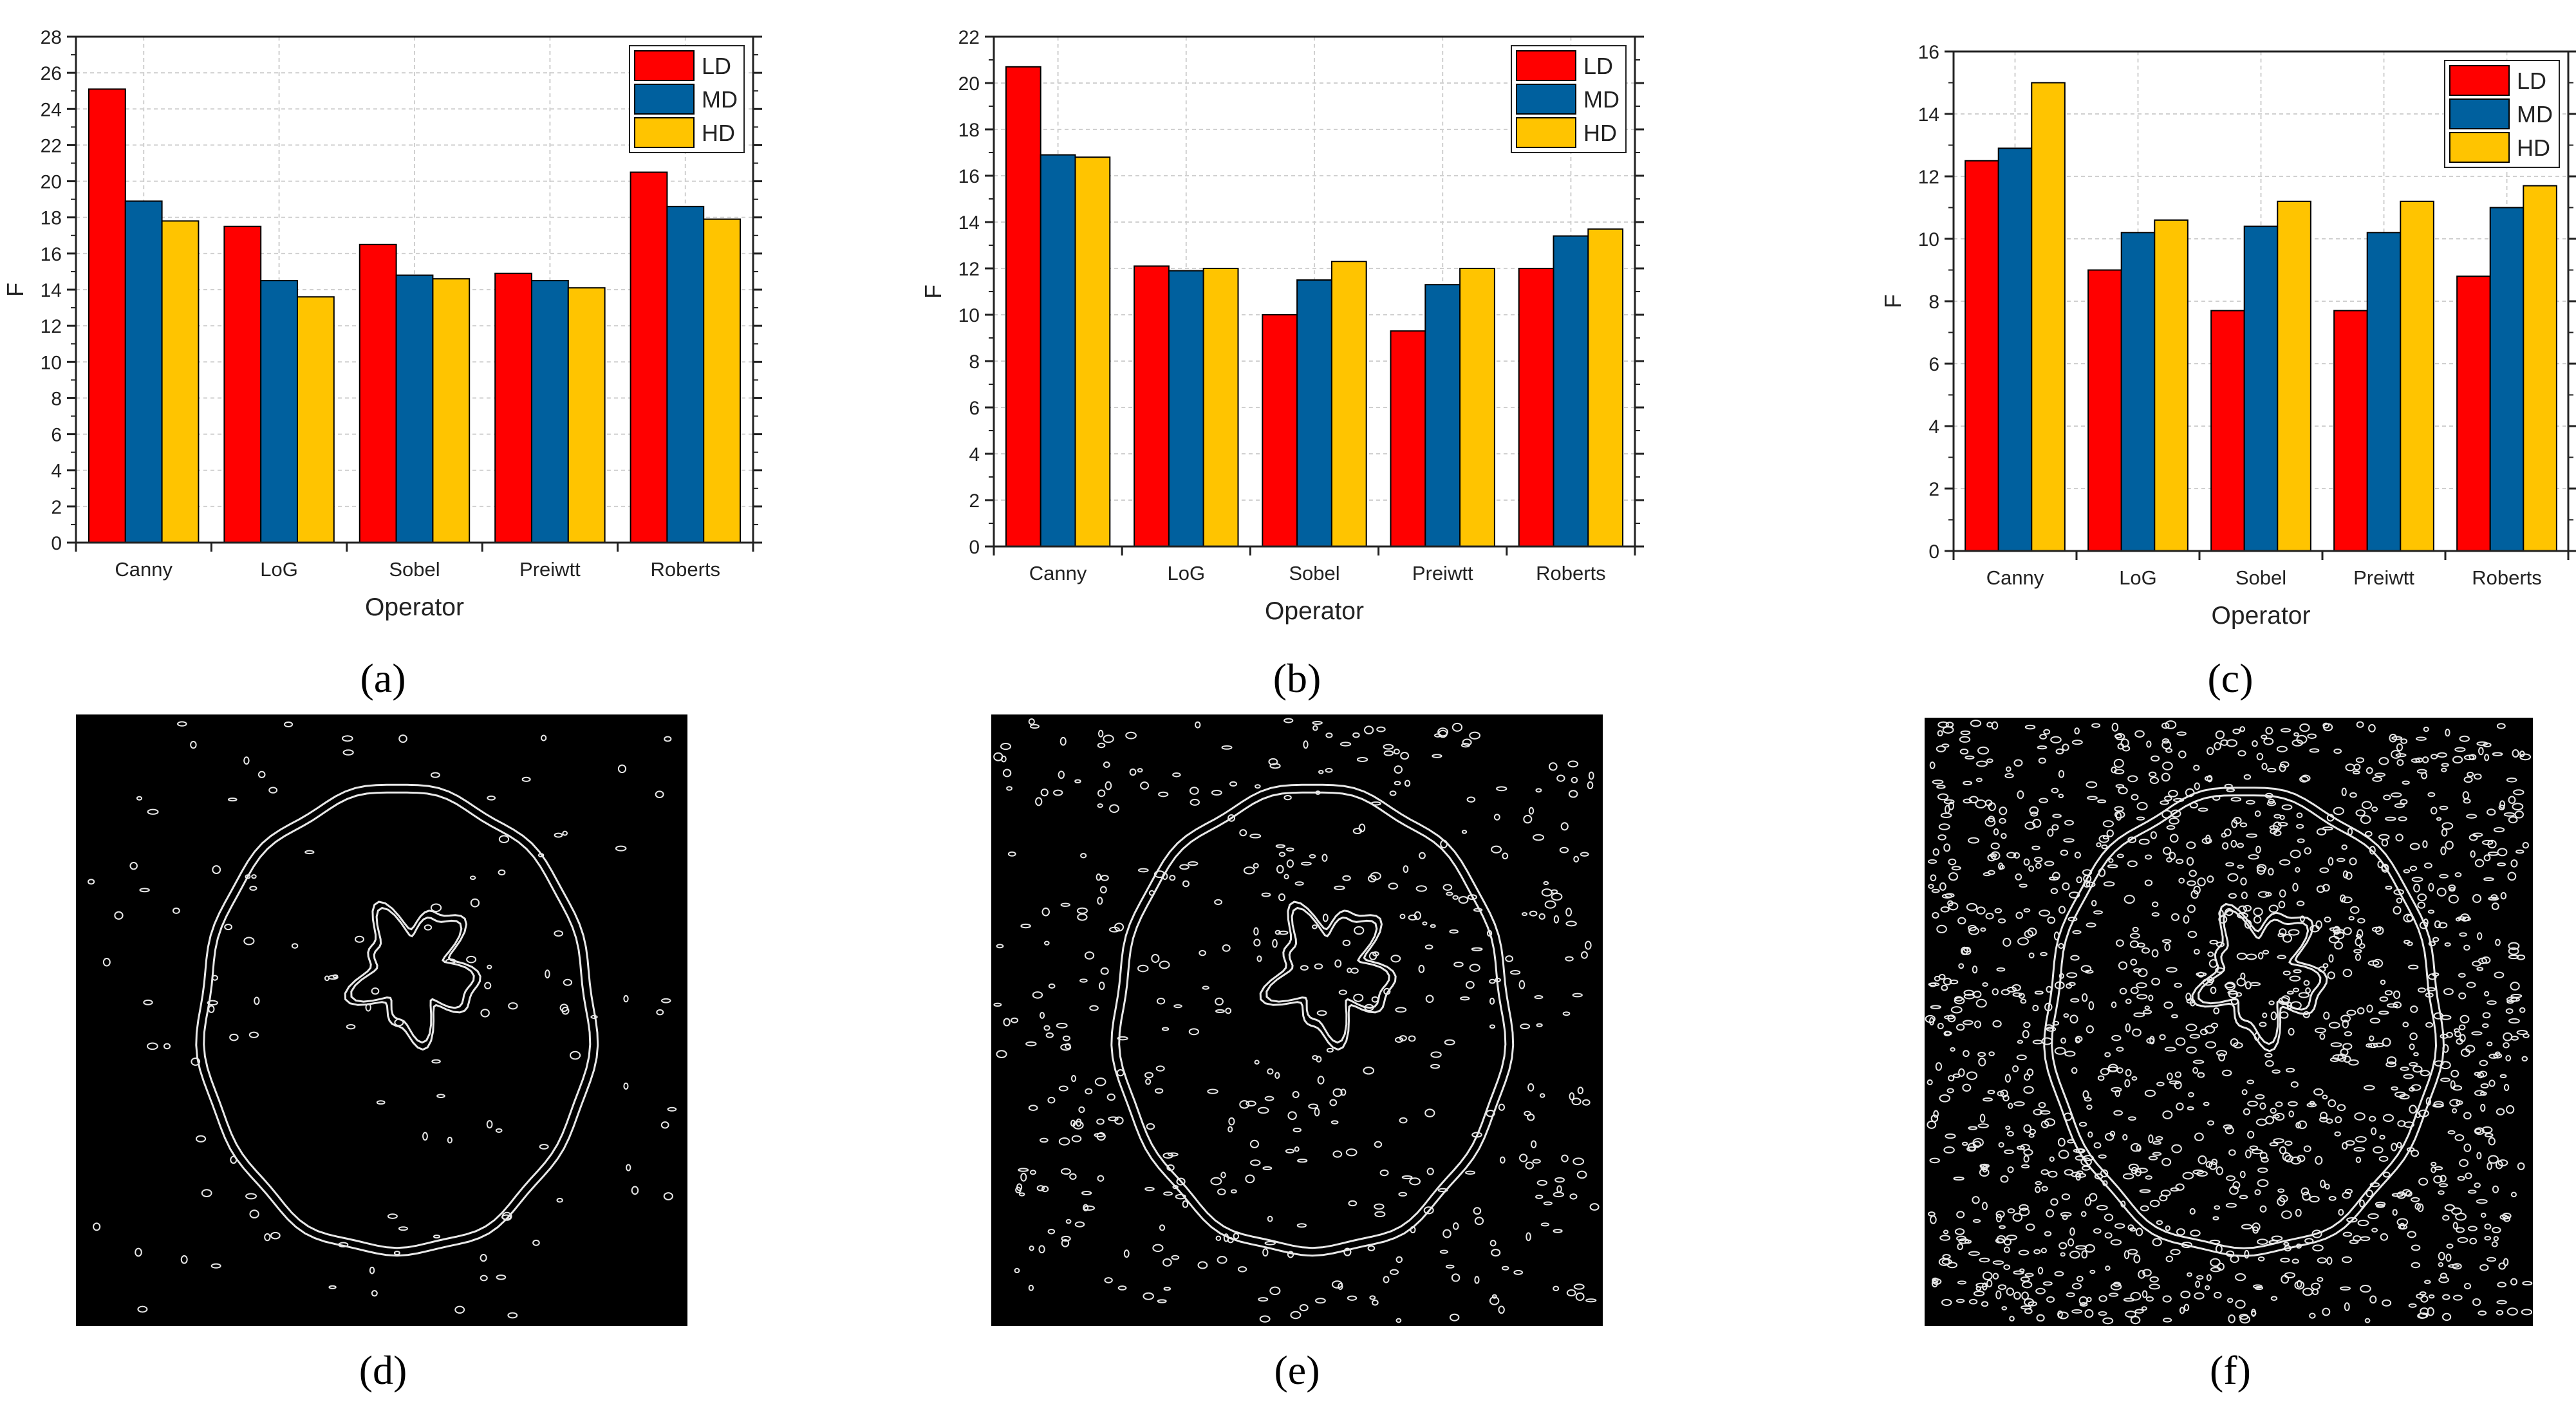 The image size is (2576, 1409). Describe the element at coordinates (1408, 438) in the screenshot. I see `bar-ld-preiwtt` at that location.